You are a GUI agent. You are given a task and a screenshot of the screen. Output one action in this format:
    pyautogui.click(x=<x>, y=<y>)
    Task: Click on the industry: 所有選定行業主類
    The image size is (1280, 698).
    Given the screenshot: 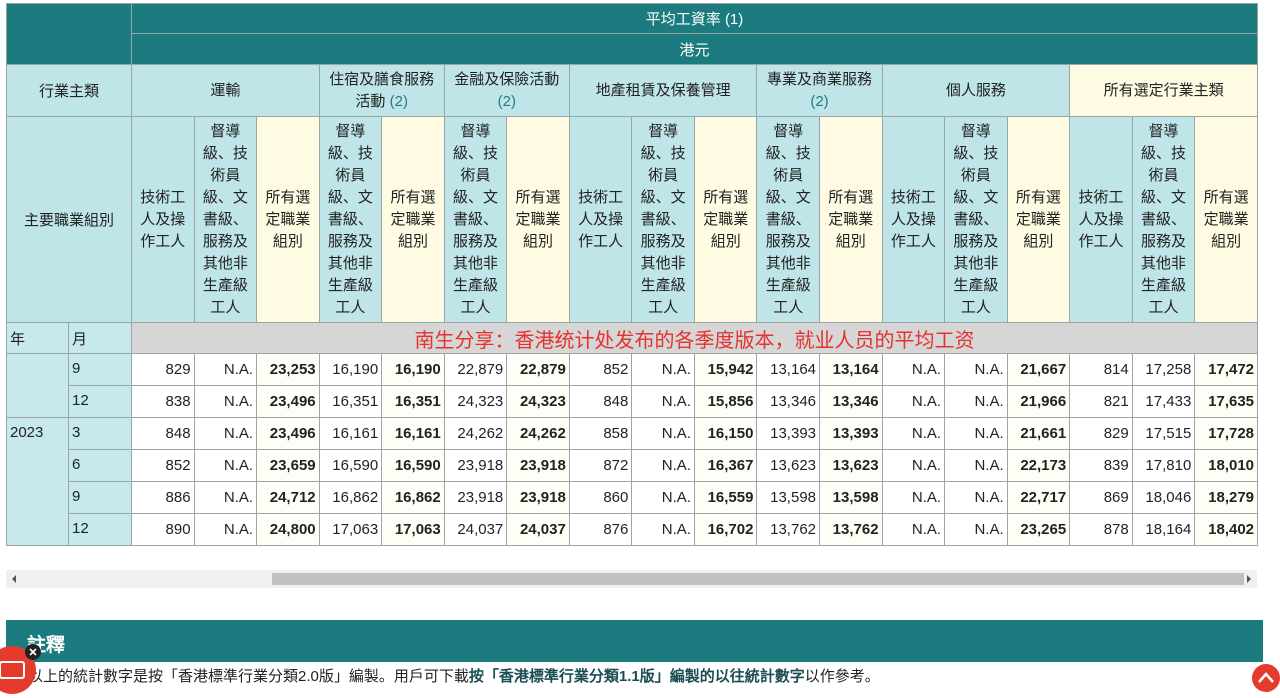 What is the action you would take?
    pyautogui.click(x=1164, y=90)
    